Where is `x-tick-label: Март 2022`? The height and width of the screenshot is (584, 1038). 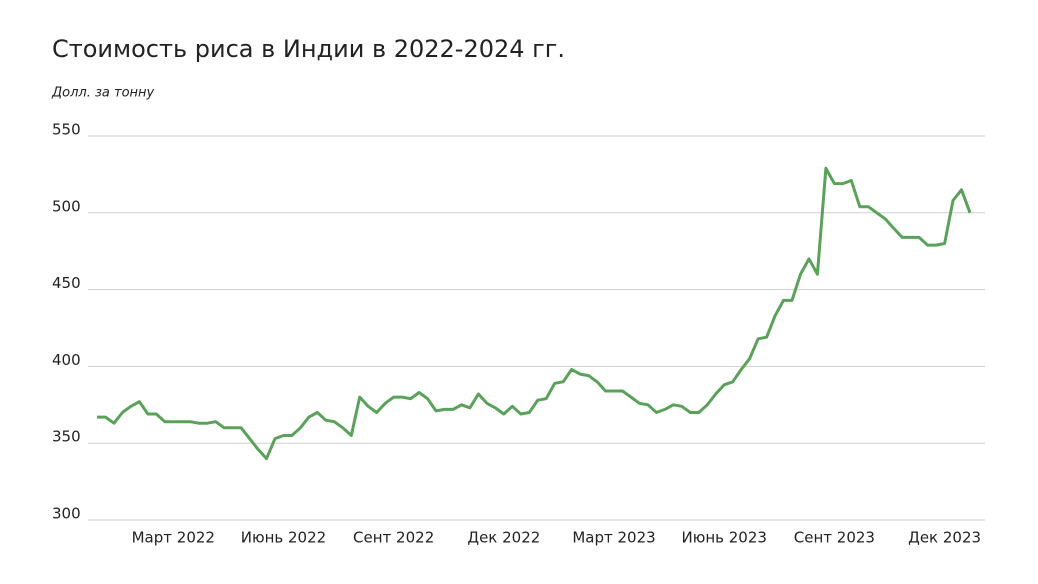
x-tick-label: Март 2022 is located at coordinates (173, 538).